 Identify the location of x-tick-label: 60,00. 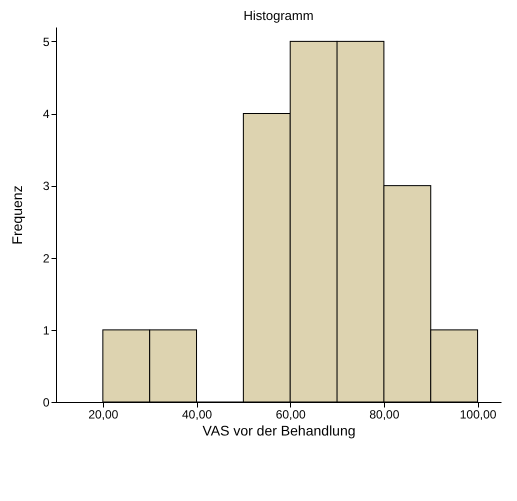
(291, 415).